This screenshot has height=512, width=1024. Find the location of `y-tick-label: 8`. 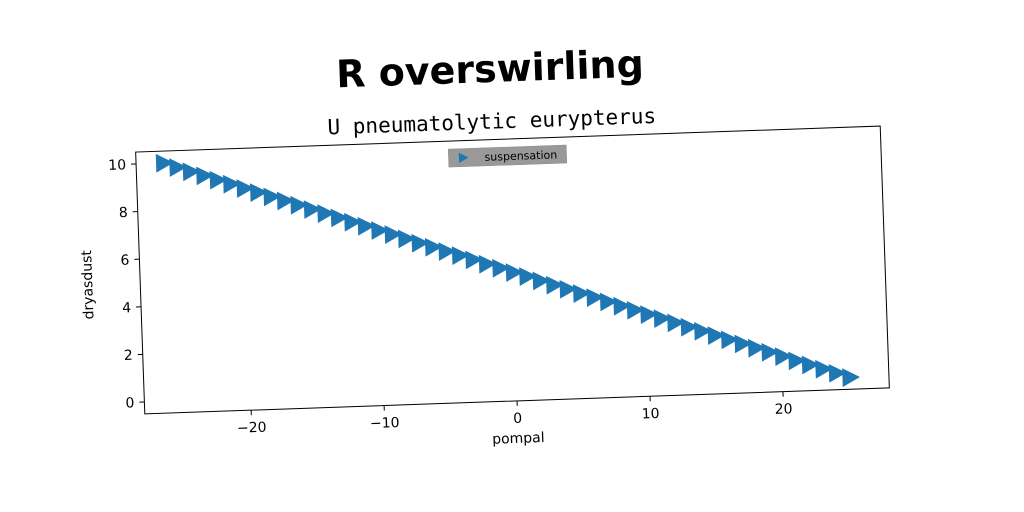

y-tick-label: 8 is located at coordinates (123, 213).